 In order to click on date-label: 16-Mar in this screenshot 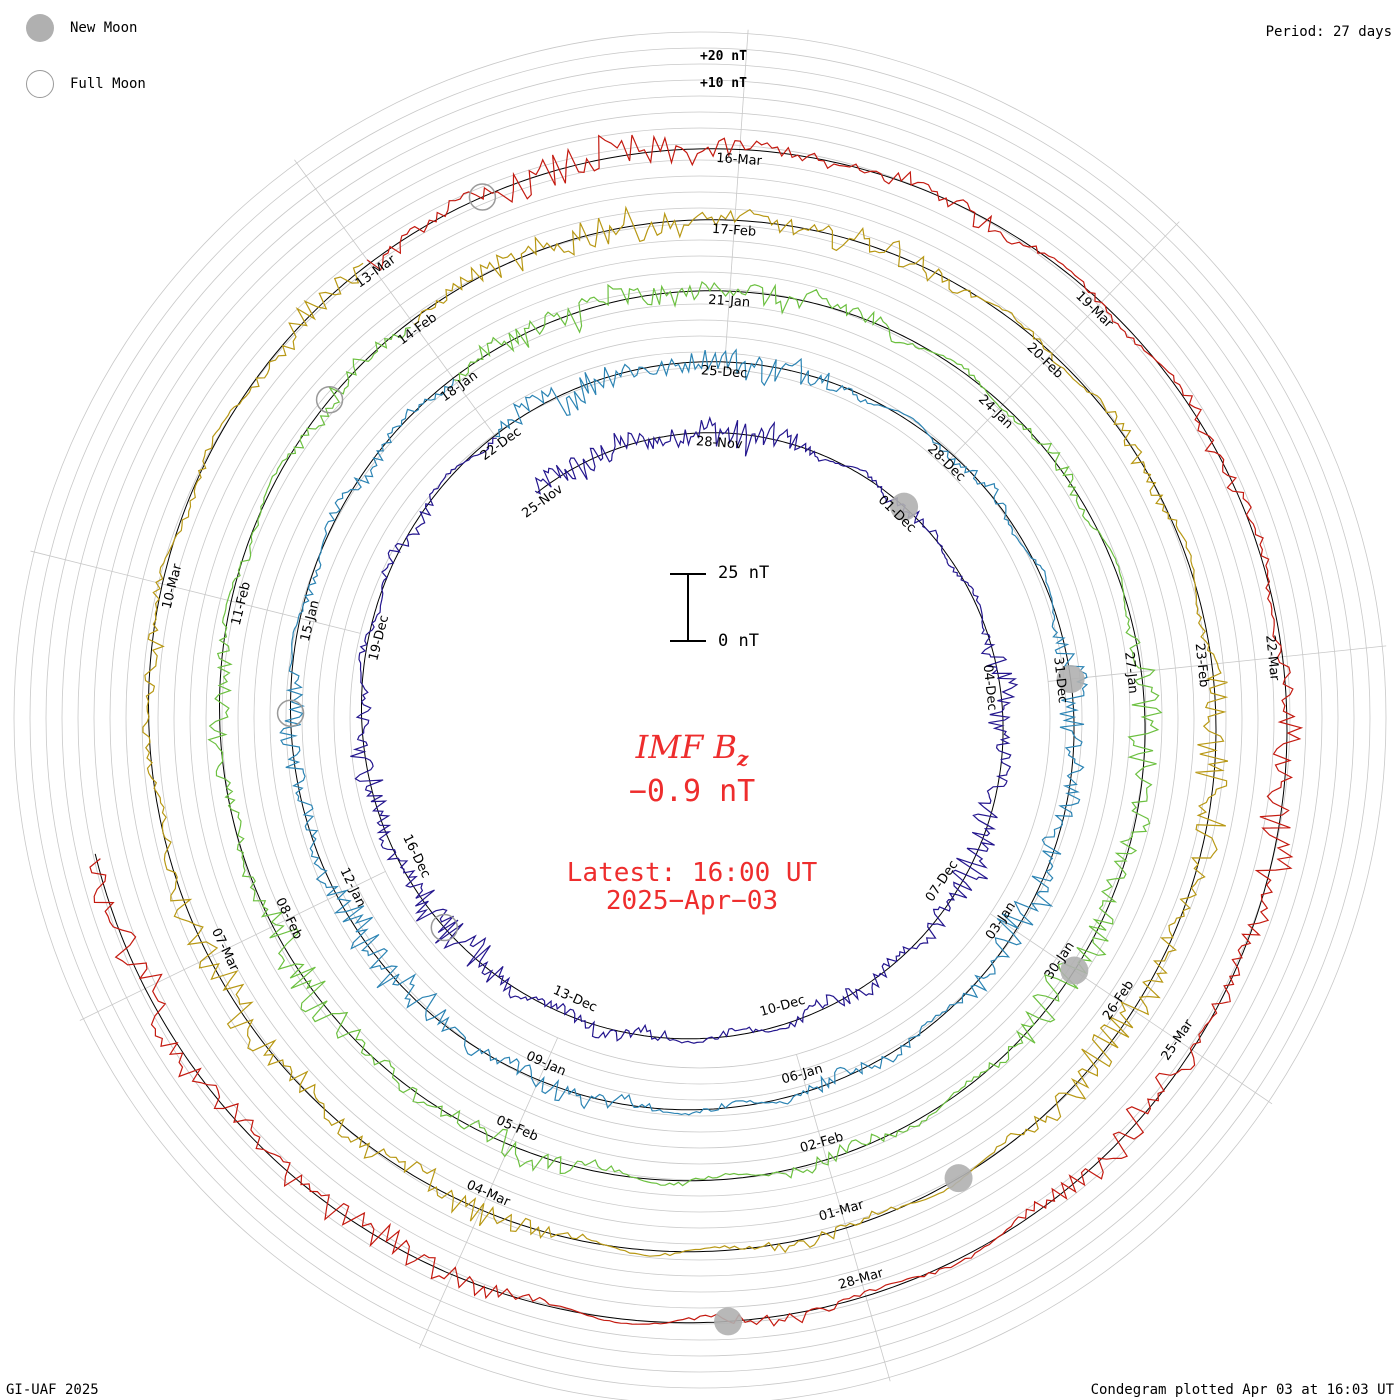, I will do `click(739, 160)`.